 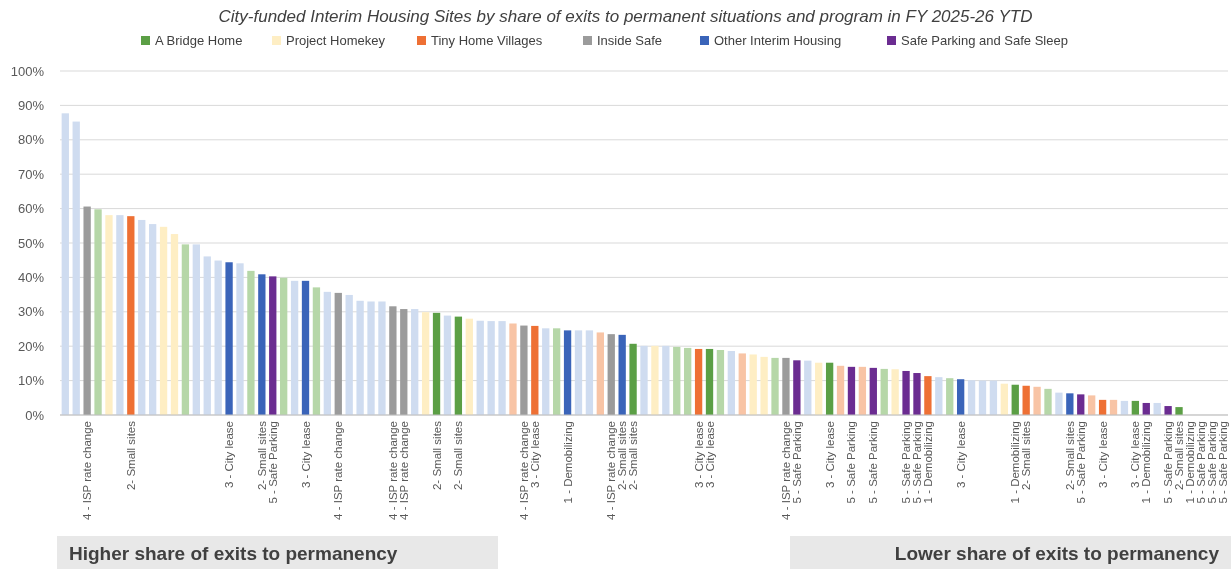 What do you see at coordinates (31, 277) in the screenshot?
I see `y-tick-label: 40%` at bounding box center [31, 277].